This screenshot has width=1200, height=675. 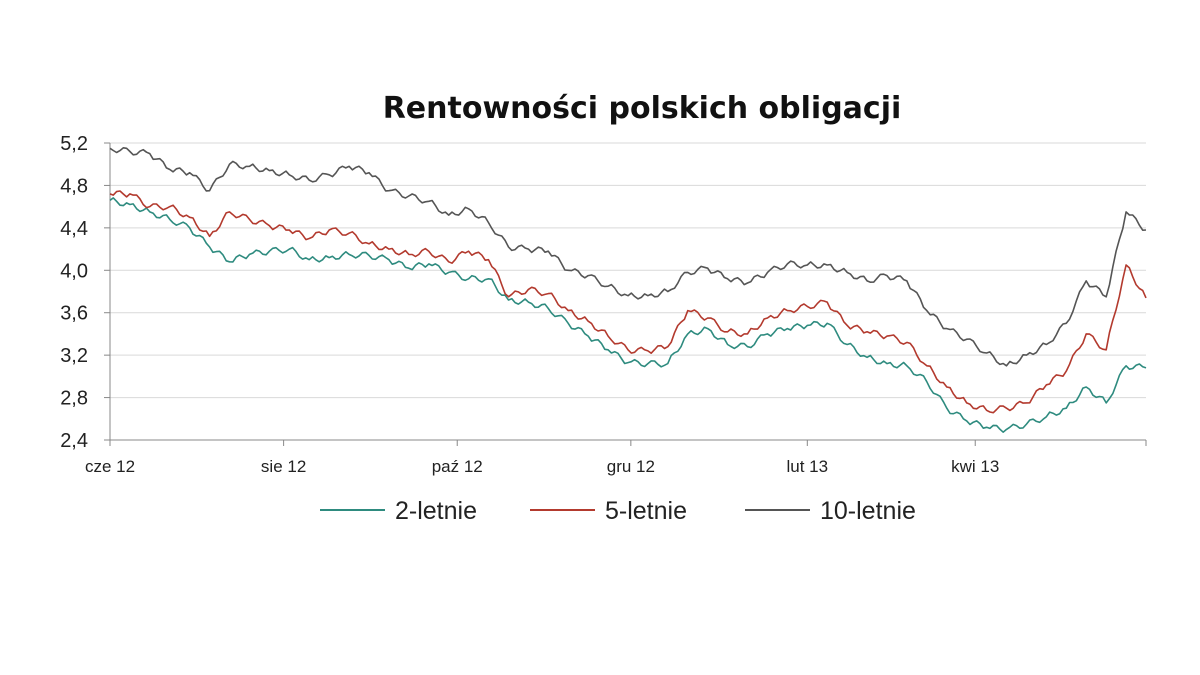 What do you see at coordinates (868, 511) in the screenshot?
I see `legend-label: 10-letnie` at bounding box center [868, 511].